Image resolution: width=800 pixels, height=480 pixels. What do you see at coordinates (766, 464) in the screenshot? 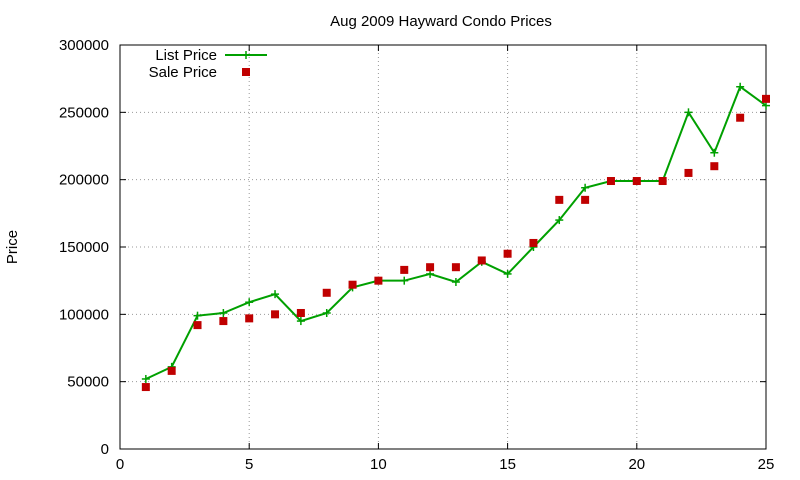
I see `x-tick-label: 25` at bounding box center [766, 464].